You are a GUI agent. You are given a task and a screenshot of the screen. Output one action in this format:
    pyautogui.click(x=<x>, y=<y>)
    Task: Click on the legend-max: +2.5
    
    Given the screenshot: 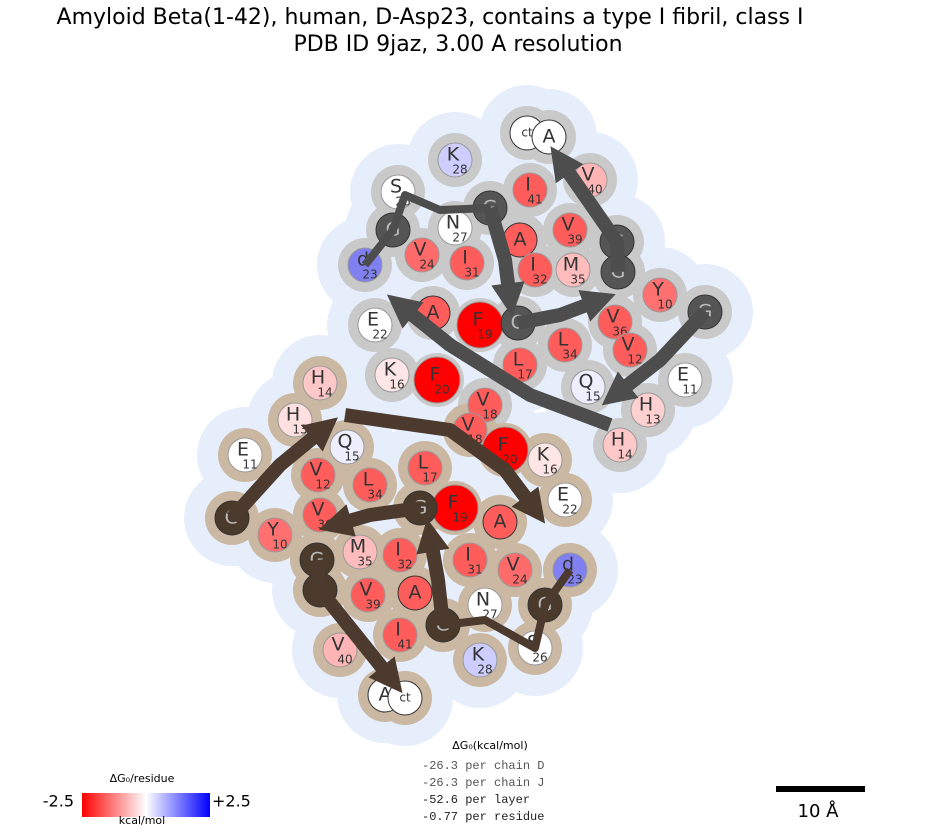 What is the action you would take?
    pyautogui.click(x=231, y=801)
    